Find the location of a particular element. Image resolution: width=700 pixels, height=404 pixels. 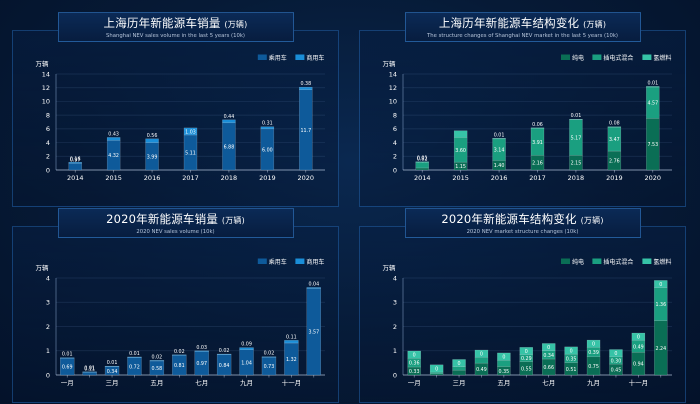

legend-label: 氢燃料 is located at coordinates (662, 58).